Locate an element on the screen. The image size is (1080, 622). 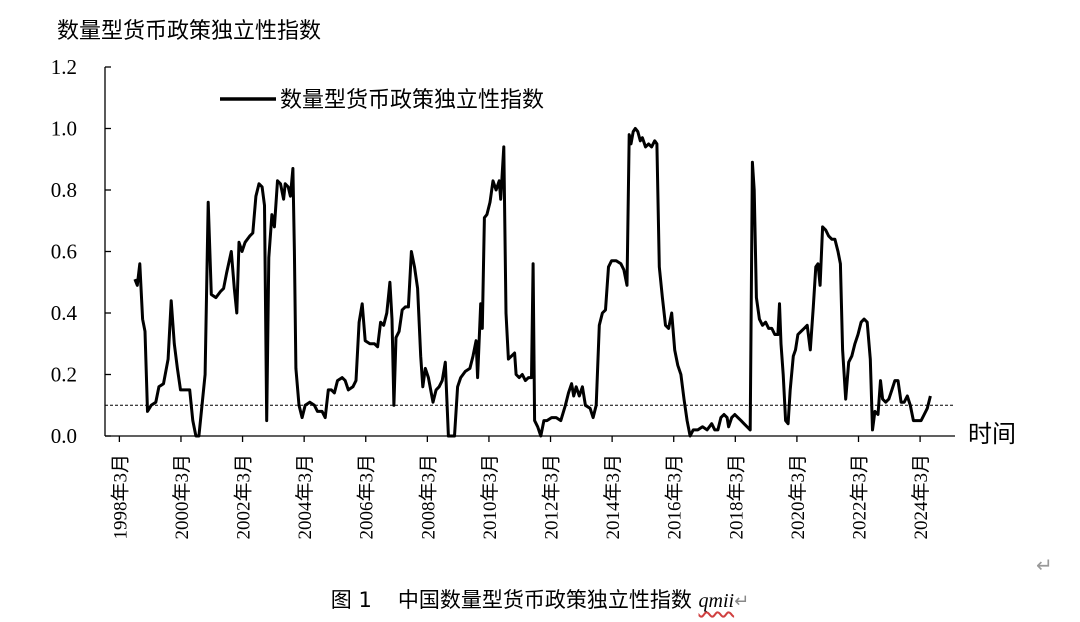
legend: 数量型货币政策独立性指数 is located at coordinates (382, 100).